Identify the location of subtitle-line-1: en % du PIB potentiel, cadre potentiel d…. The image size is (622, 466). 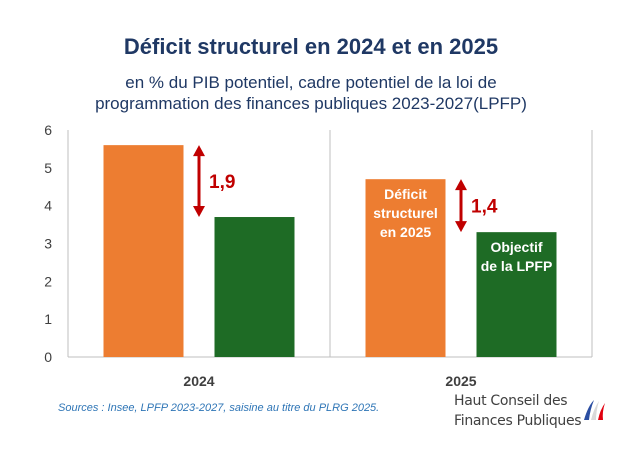
(311, 82).